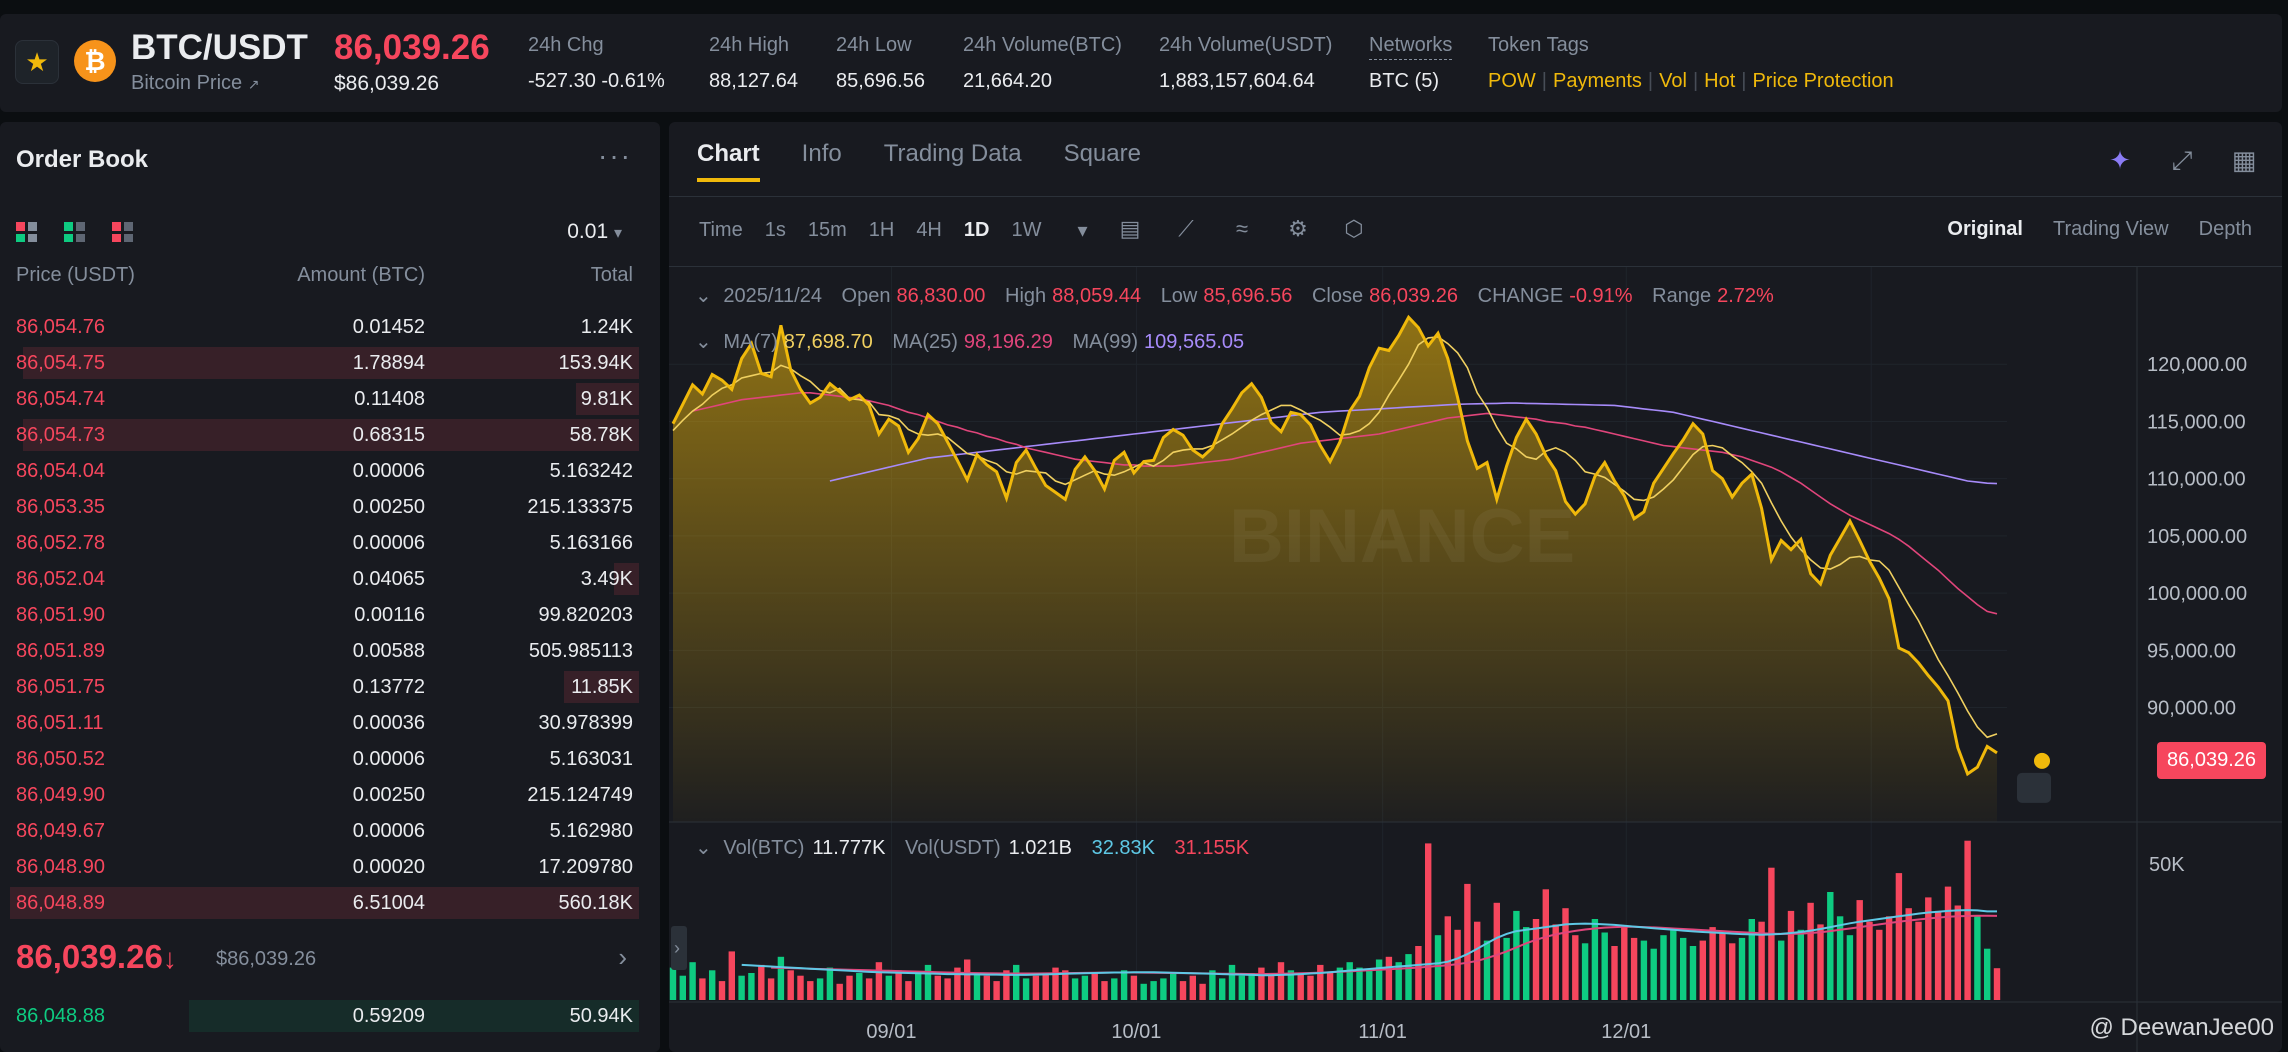 This screenshot has width=2288, height=1052. Describe the element at coordinates (728, 161) in the screenshot. I see `tab-chart: Chart` at that location.